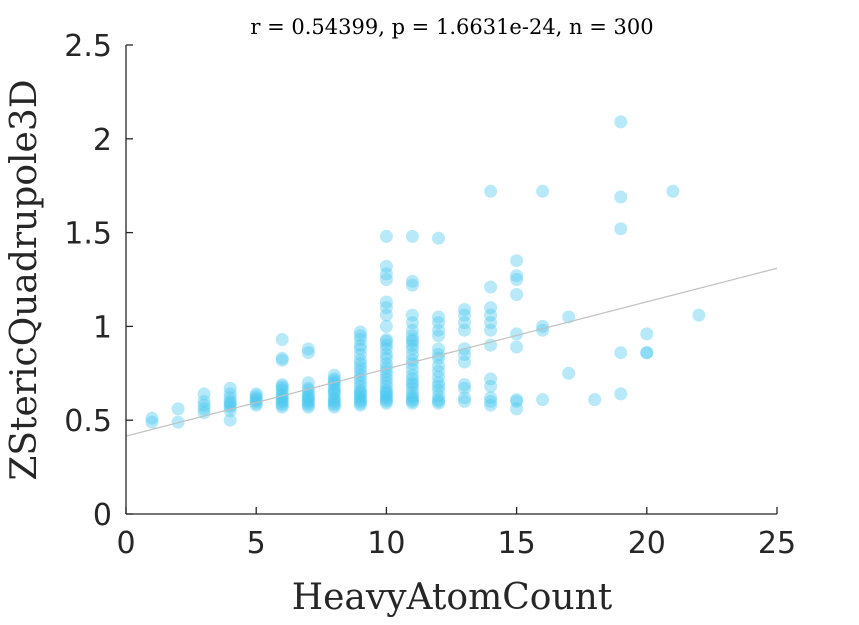 This screenshot has height=625, width=859. Describe the element at coordinates (102, 515) in the screenshot. I see `y-tick-label: 0` at that location.